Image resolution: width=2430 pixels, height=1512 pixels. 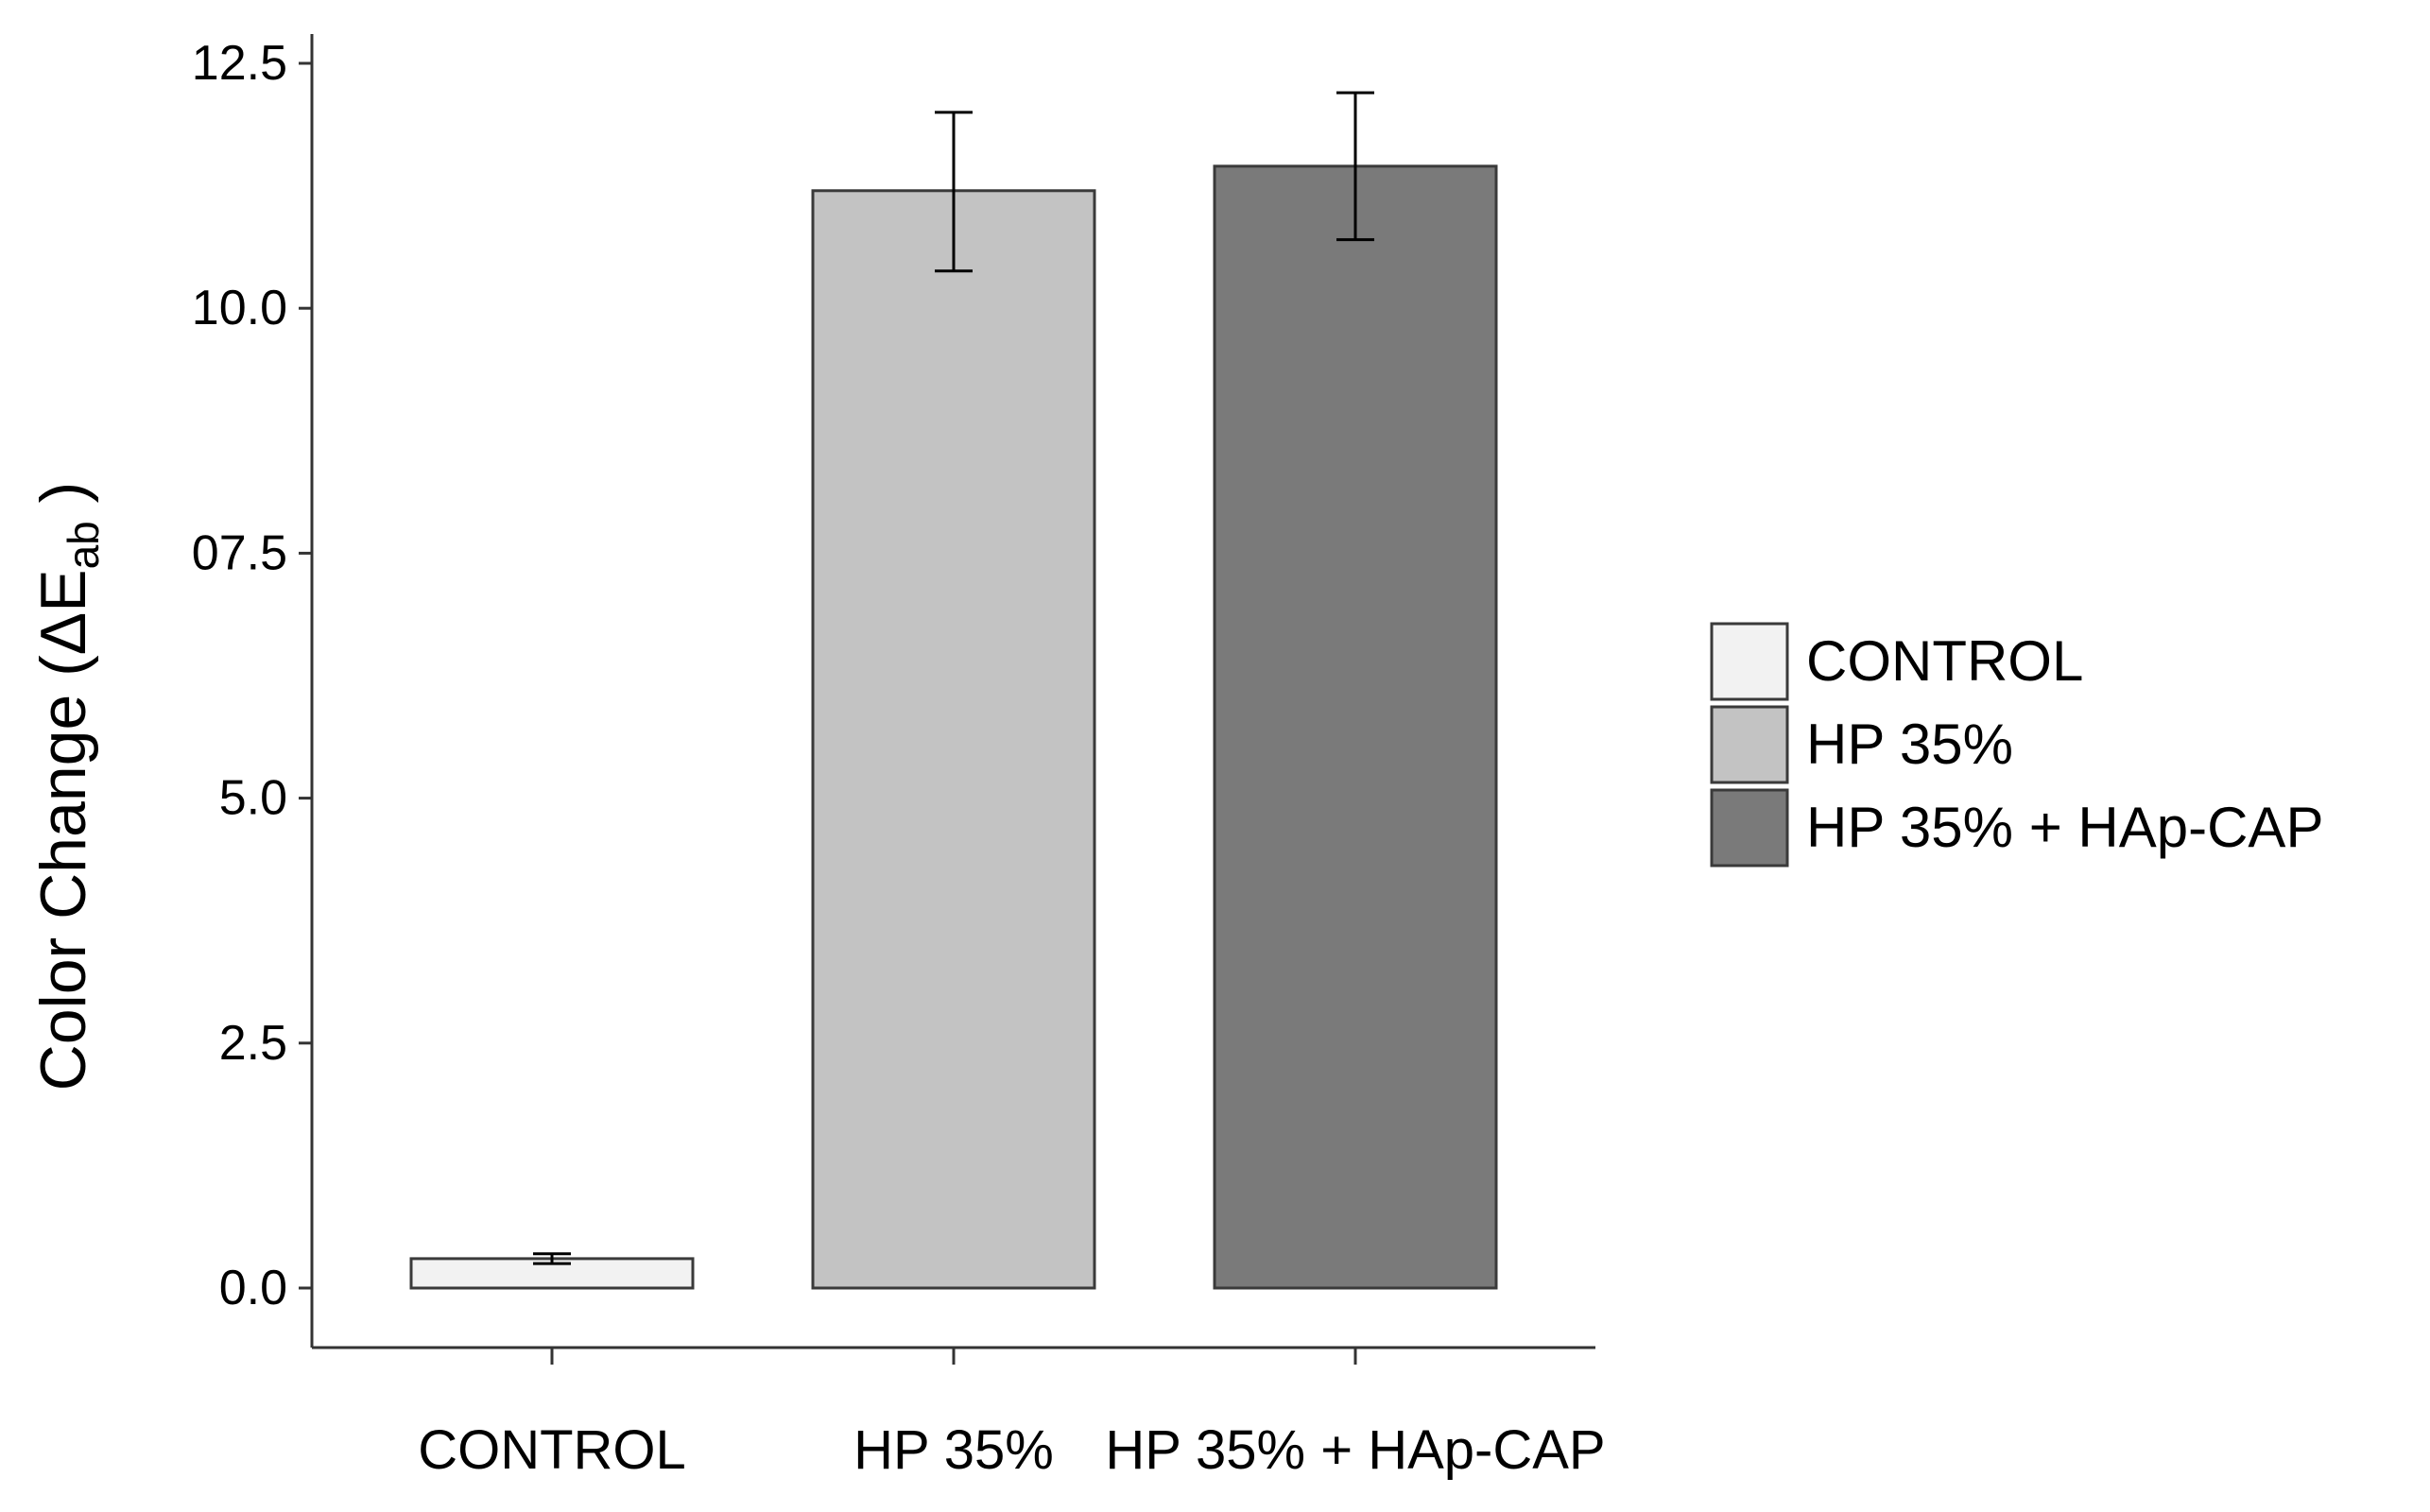 I want to click on y-axis-label: Color Change (ΔEab ), so click(x=68, y=786).